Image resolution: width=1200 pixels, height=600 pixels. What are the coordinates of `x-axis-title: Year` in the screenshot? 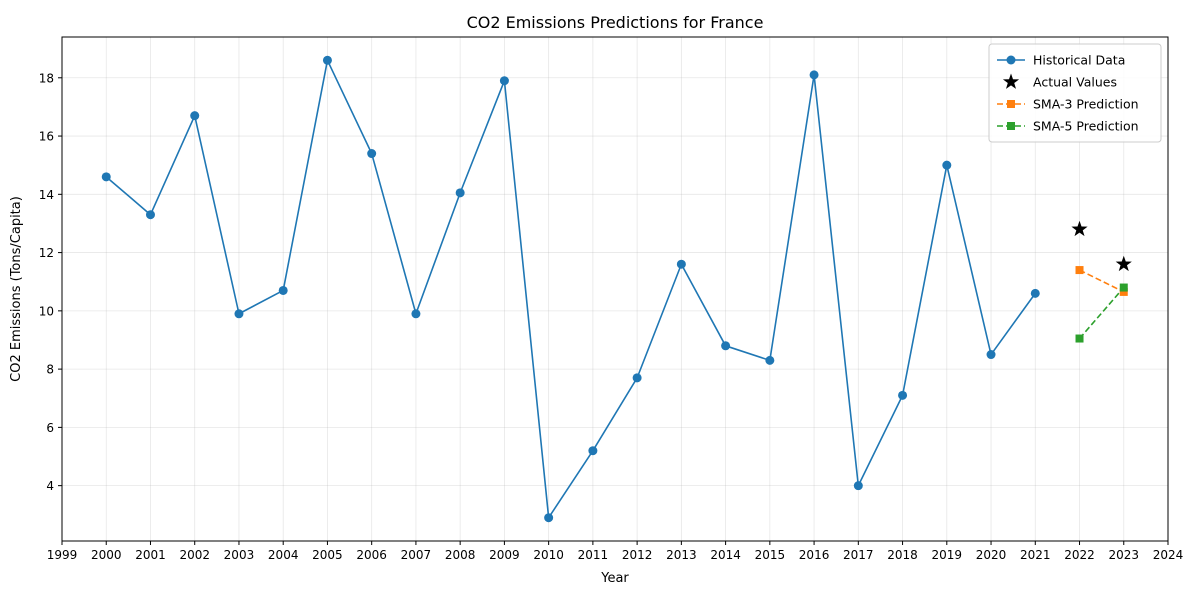 It's located at (614, 578).